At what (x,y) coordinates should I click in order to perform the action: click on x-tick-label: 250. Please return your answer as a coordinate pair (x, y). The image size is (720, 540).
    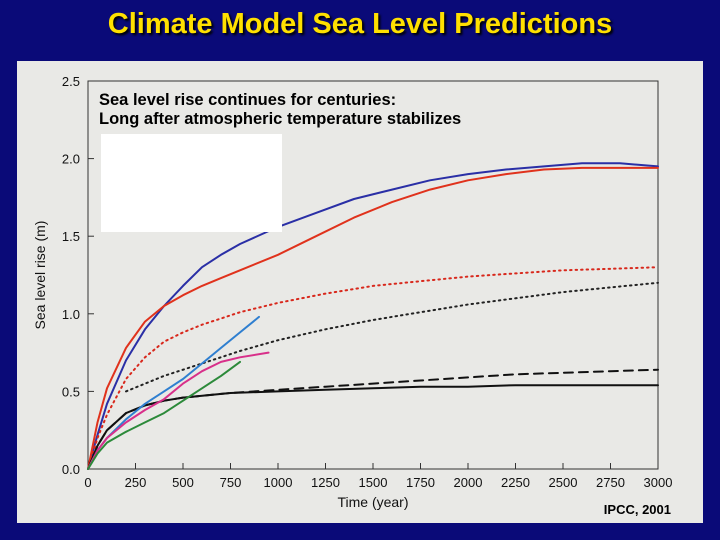
    Looking at the image, I should click on (136, 482).